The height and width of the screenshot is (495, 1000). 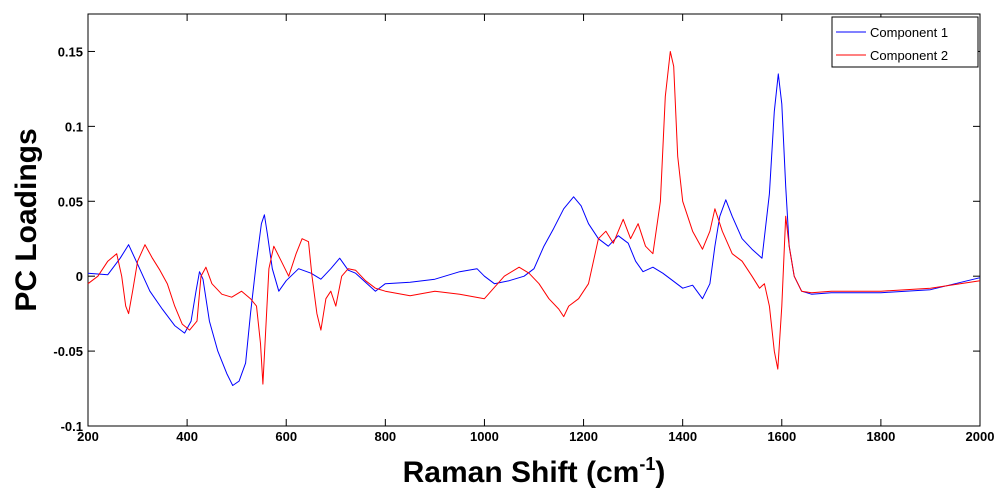 What do you see at coordinates (909, 32) in the screenshot?
I see `legend-label-component-1: Component 1` at bounding box center [909, 32].